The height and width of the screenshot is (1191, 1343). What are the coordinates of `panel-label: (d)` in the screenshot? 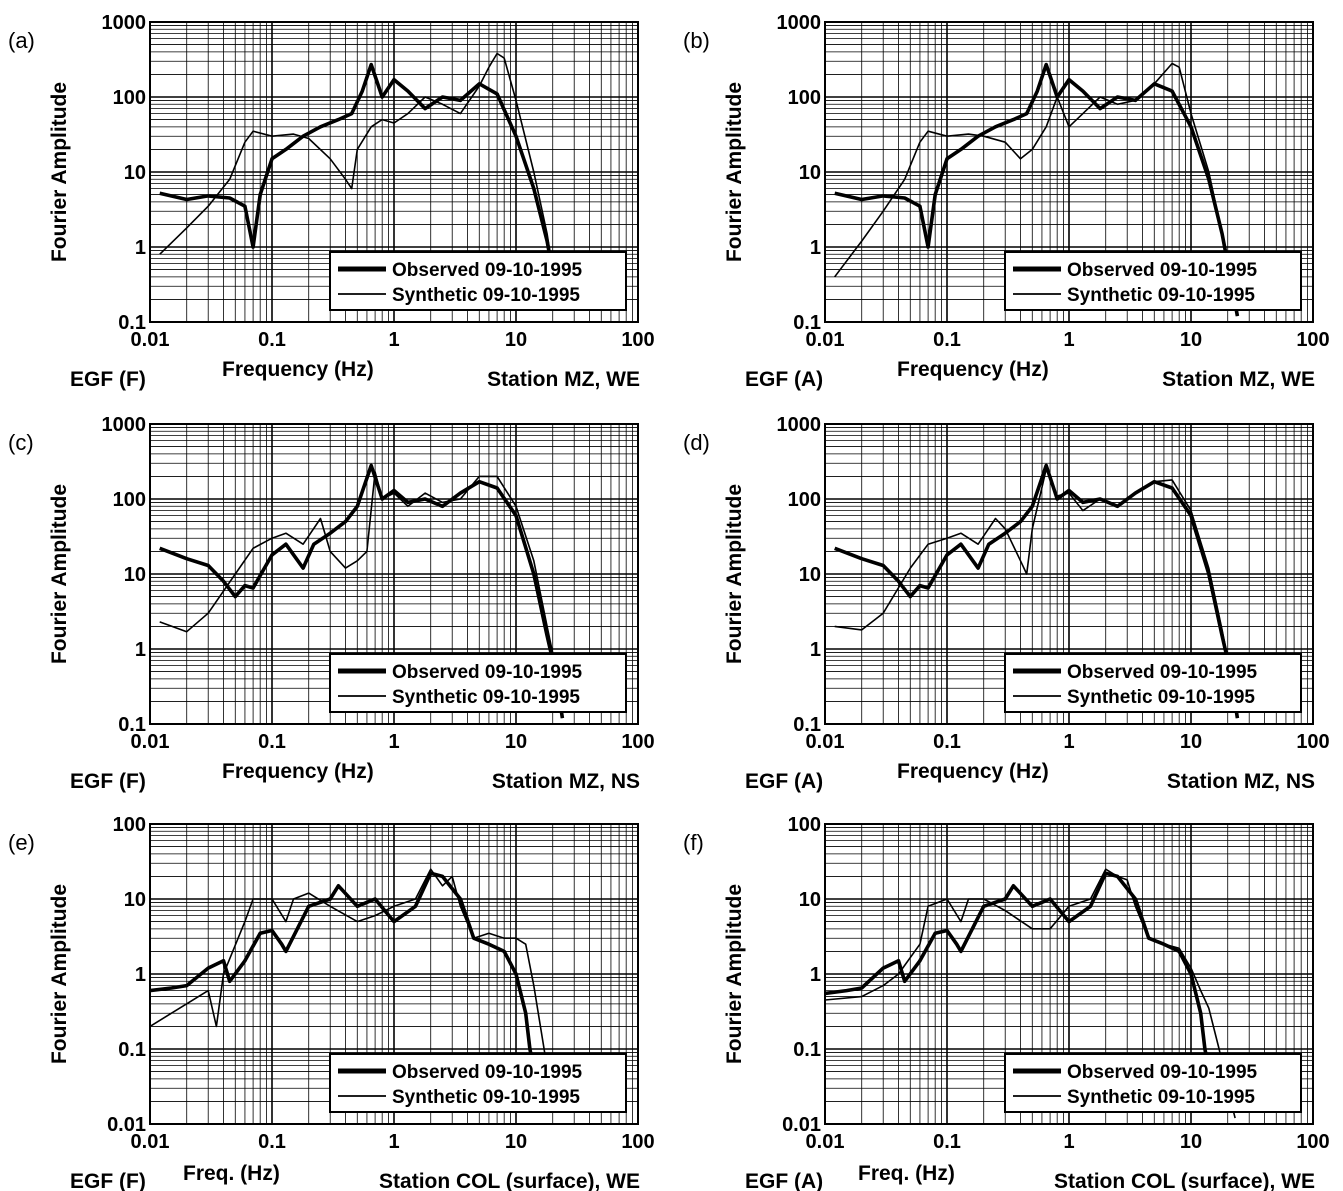 It's located at (696, 442).